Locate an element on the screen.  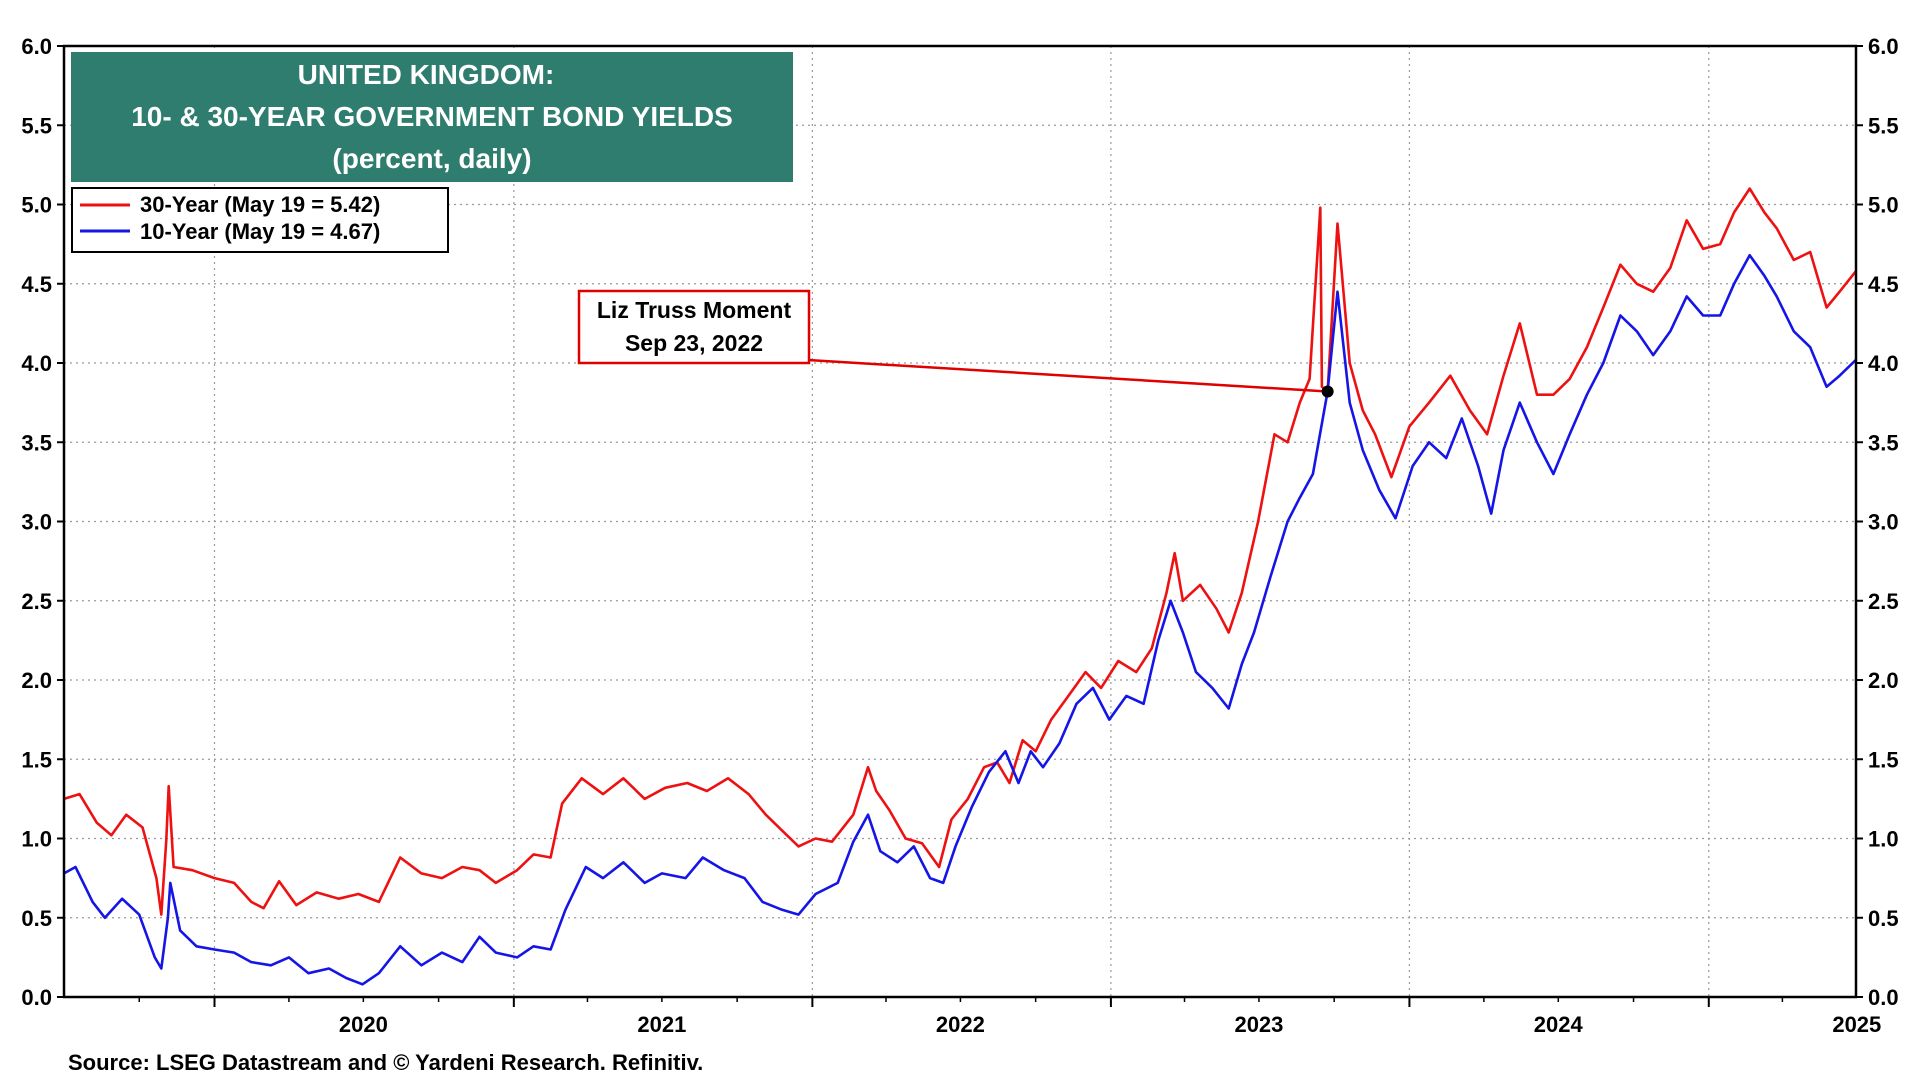
y-tick-label-left: 4.0 is located at coordinates (36, 363).